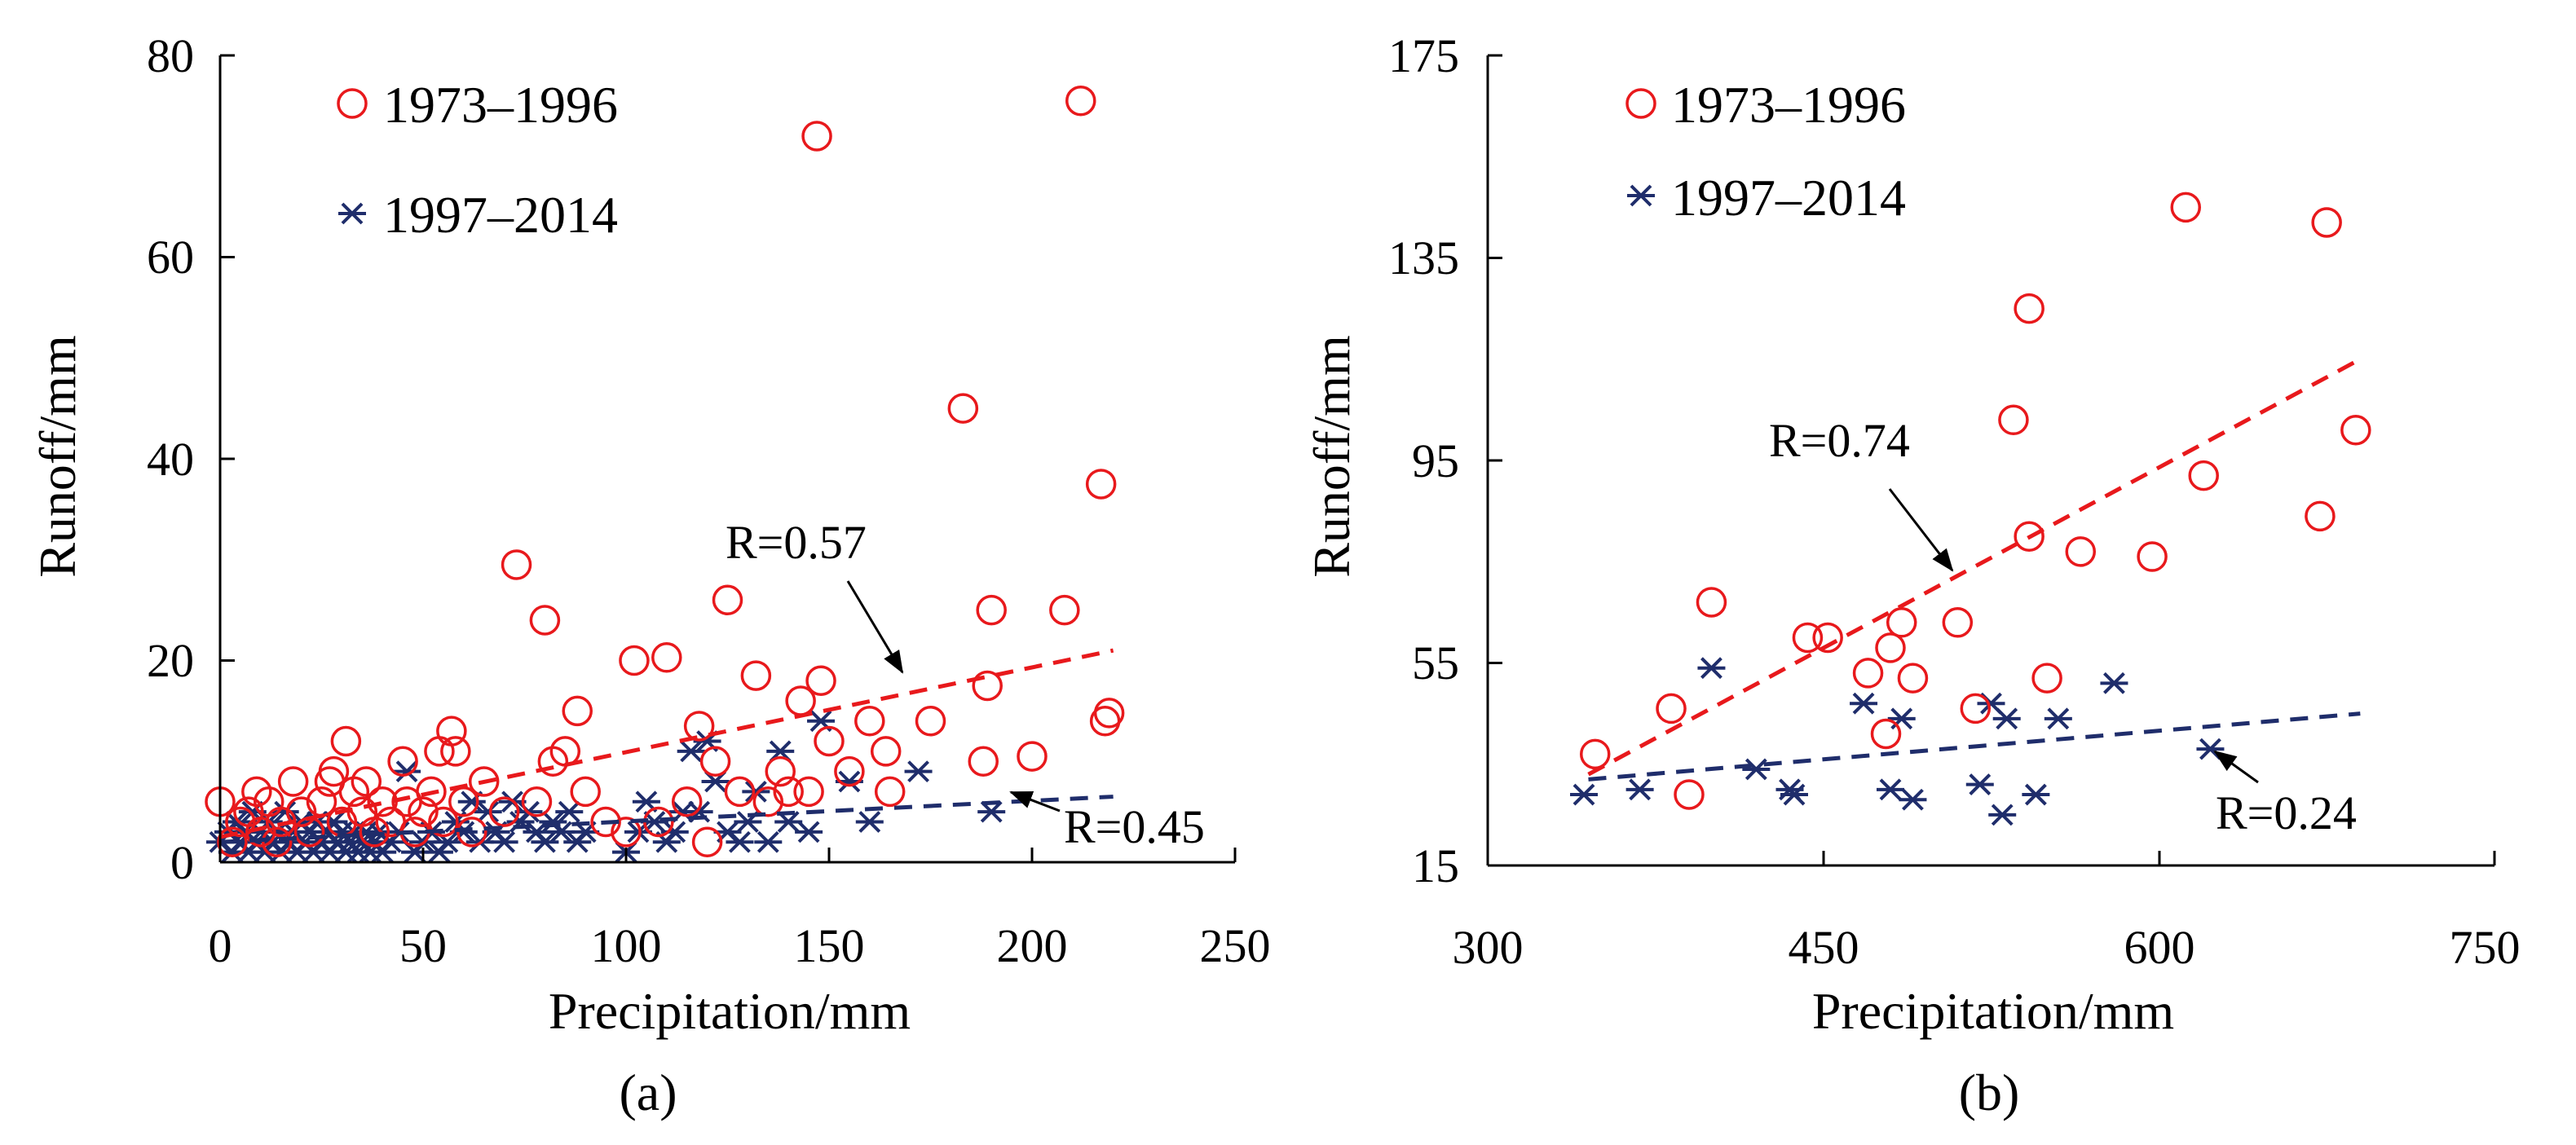  I want to click on panel-a-legend: 1973–1996 1997–2014, so click(477, 160).